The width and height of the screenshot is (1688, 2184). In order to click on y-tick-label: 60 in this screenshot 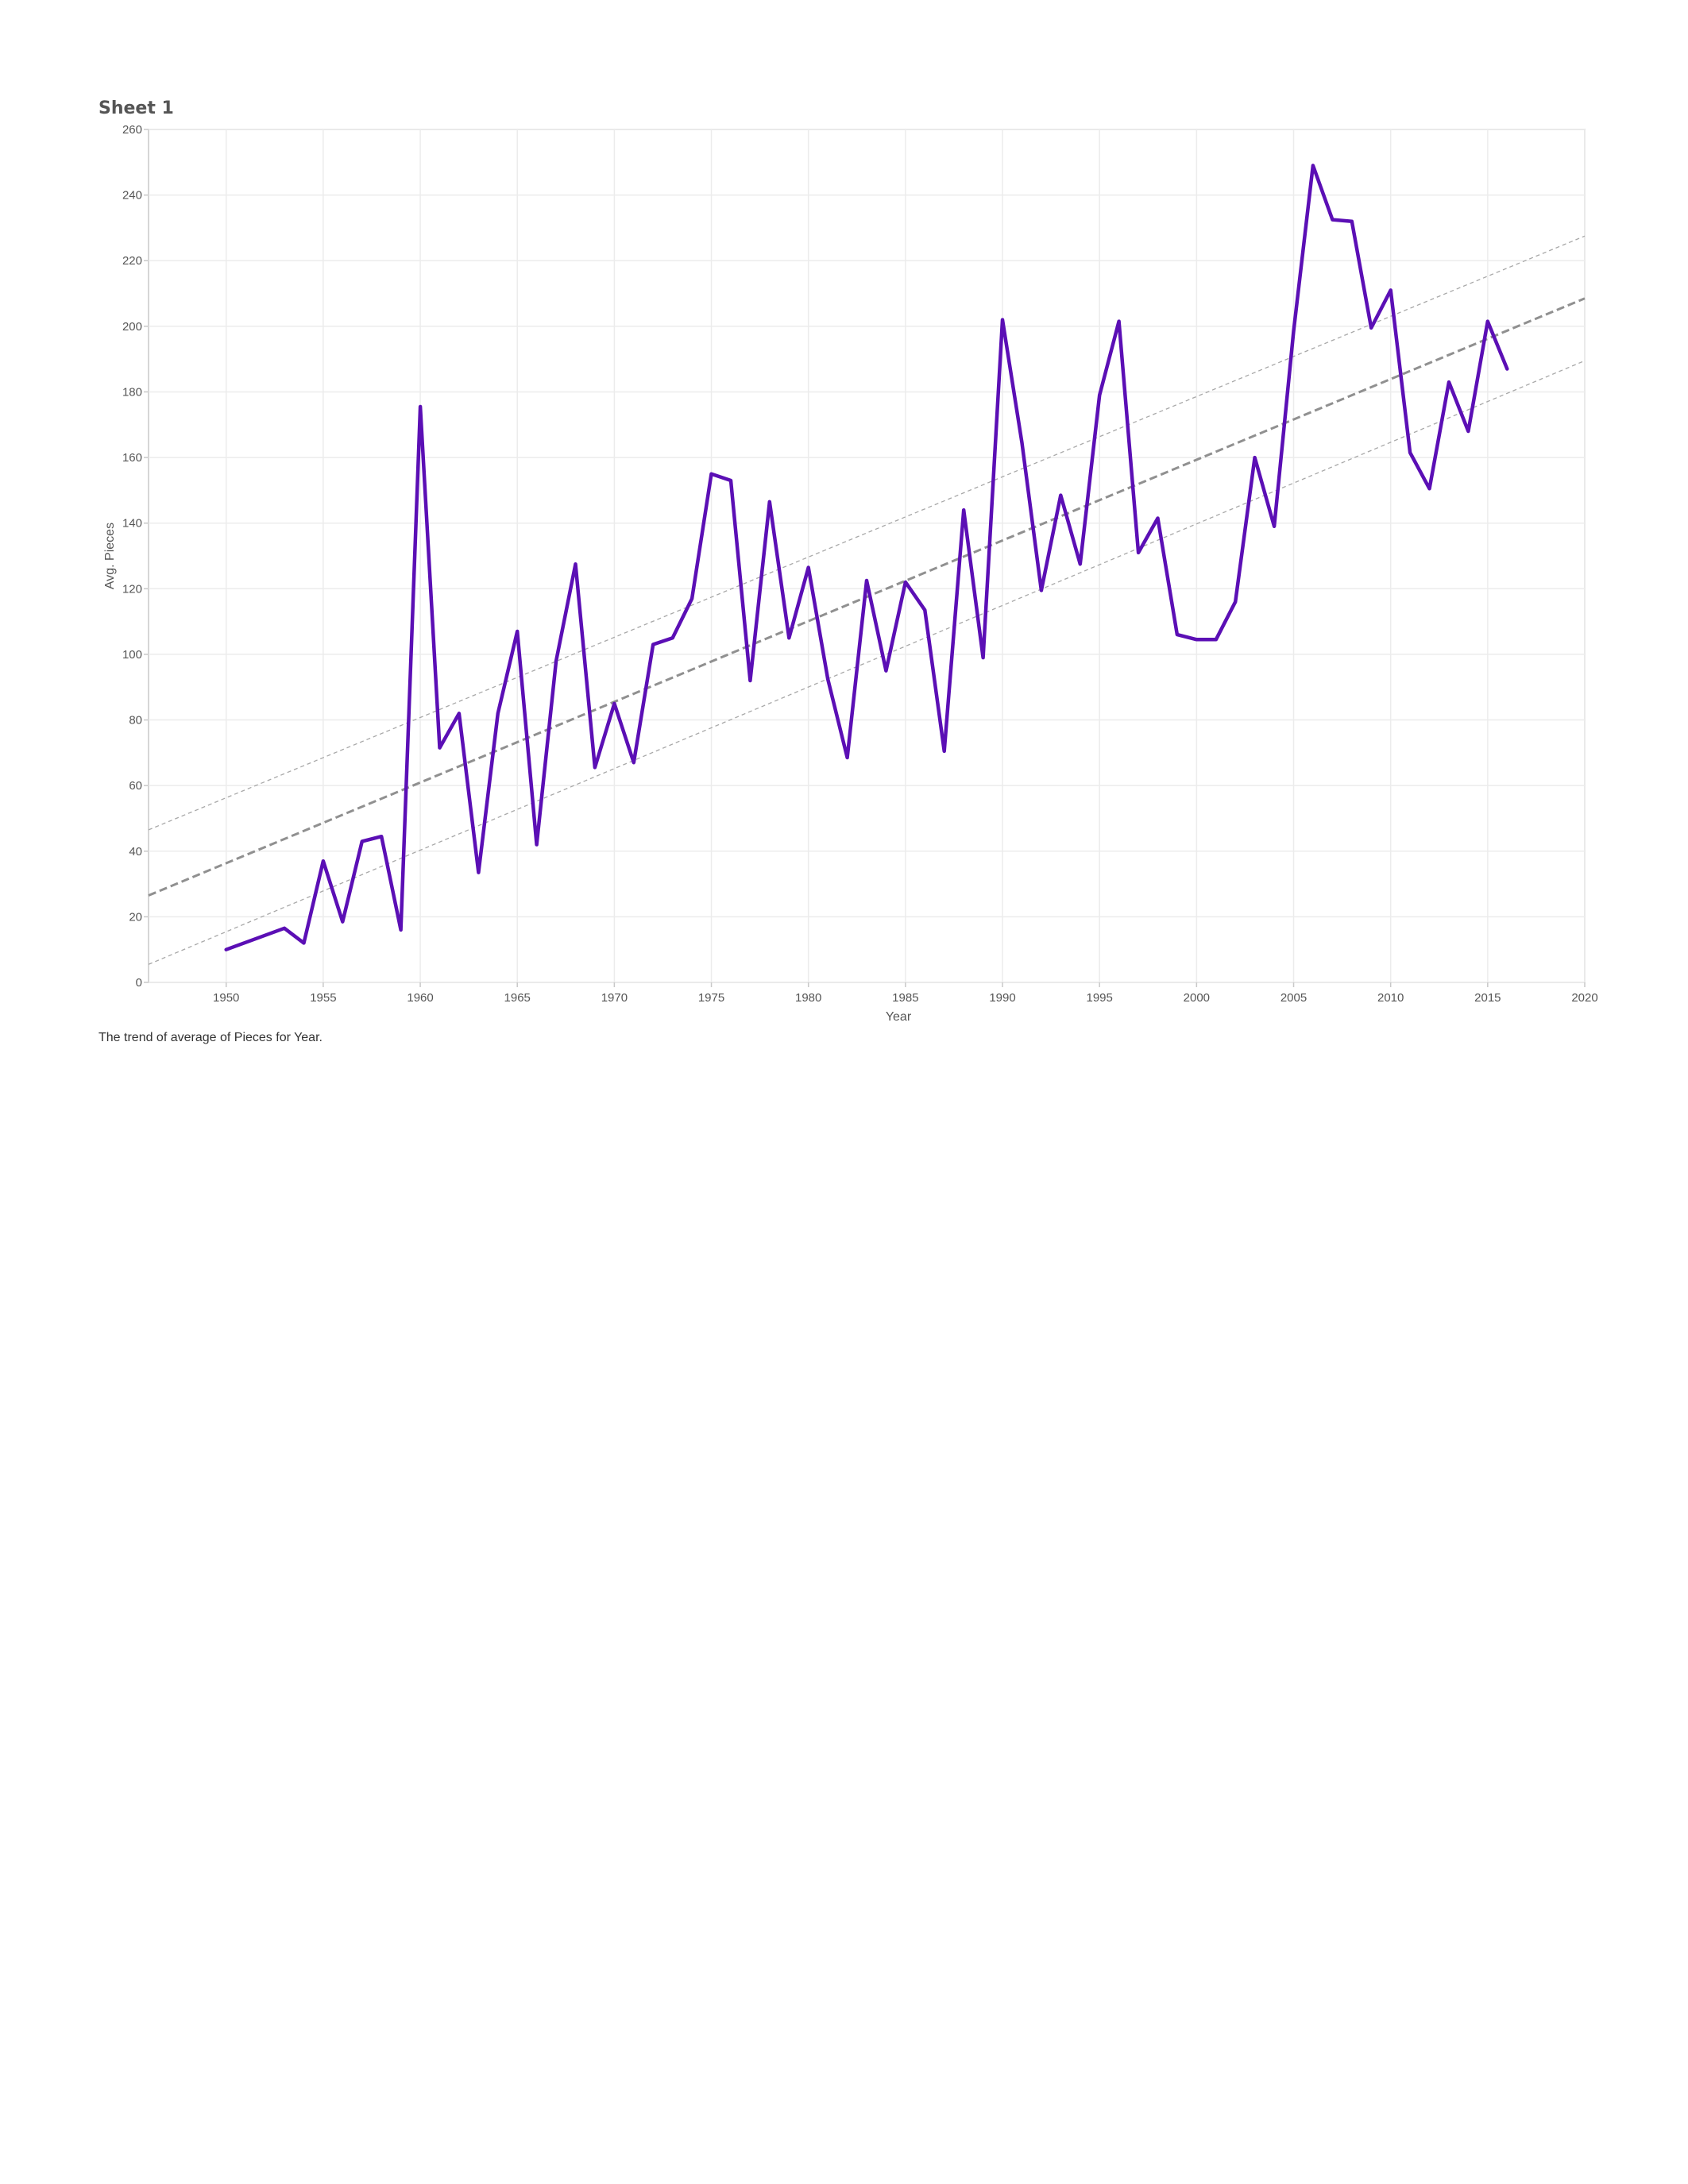, I will do `click(136, 786)`.